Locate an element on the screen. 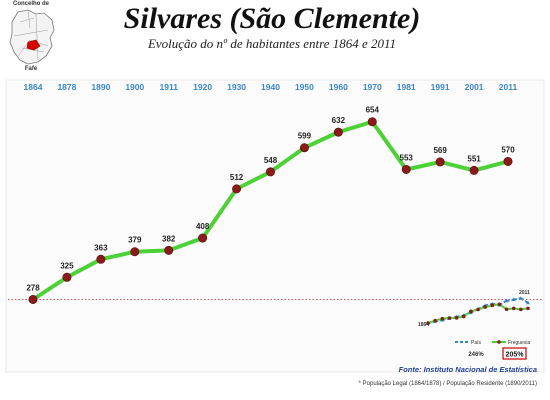  map-label-1: Concelho de is located at coordinates (31, 4).